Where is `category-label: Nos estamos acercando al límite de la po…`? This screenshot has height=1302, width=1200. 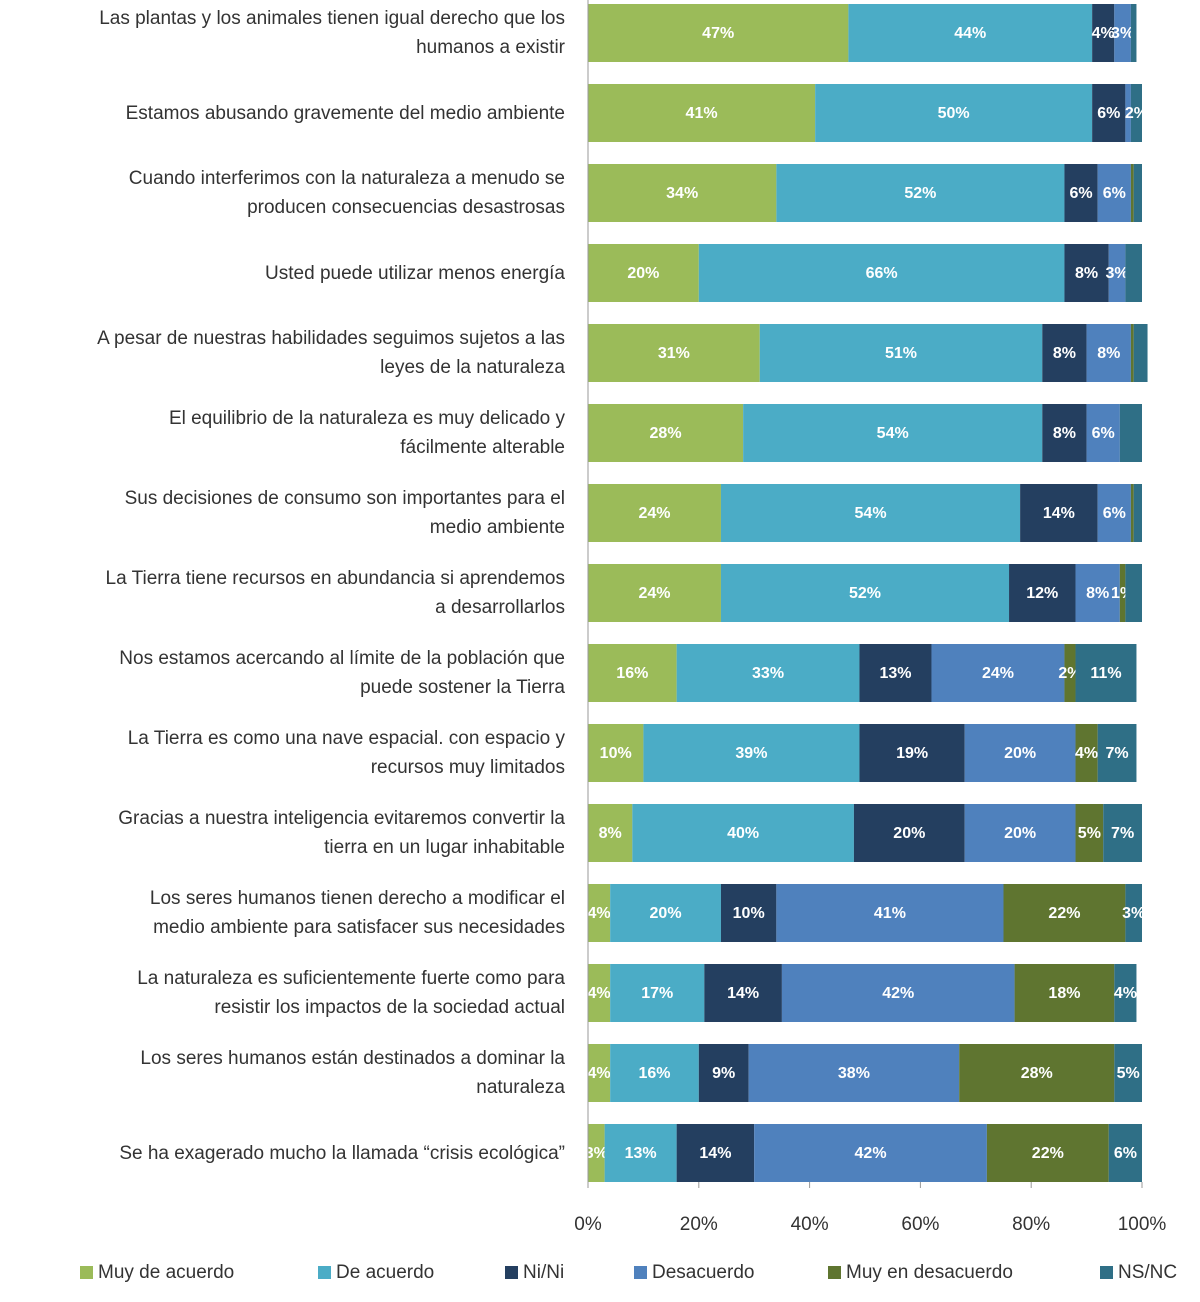 category-label: Nos estamos acercando al límite de la po… is located at coordinates (342, 673).